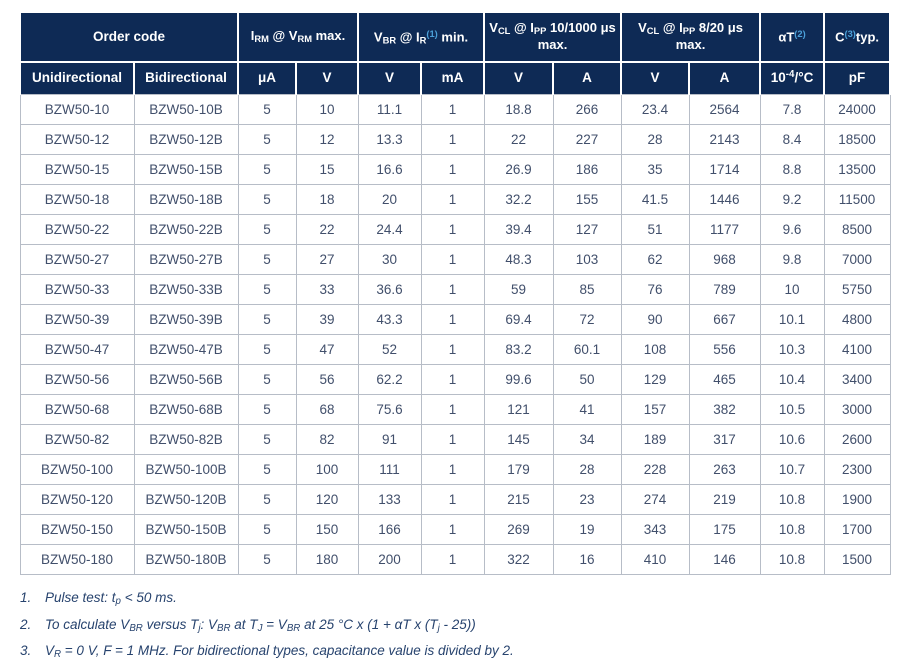 The height and width of the screenshot is (667, 902). Describe the element at coordinates (724, 139) in the screenshot. I see `cell-ipp-8-20: 2143` at that location.